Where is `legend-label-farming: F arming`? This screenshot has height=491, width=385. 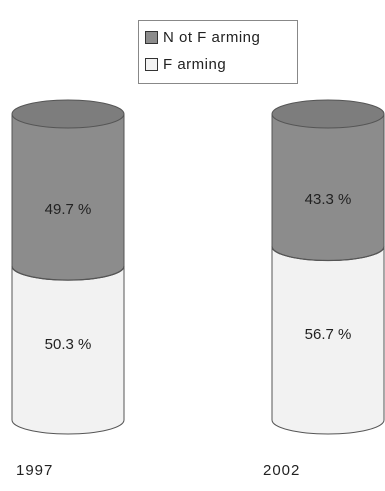 legend-label-farming: F arming is located at coordinates (195, 64).